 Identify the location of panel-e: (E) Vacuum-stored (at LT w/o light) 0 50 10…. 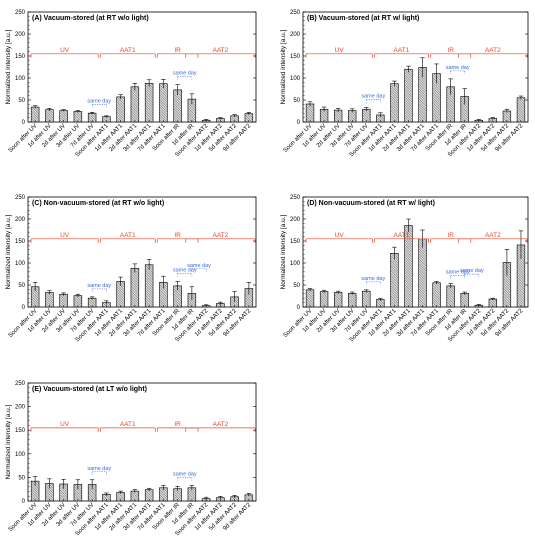
(131, 459).